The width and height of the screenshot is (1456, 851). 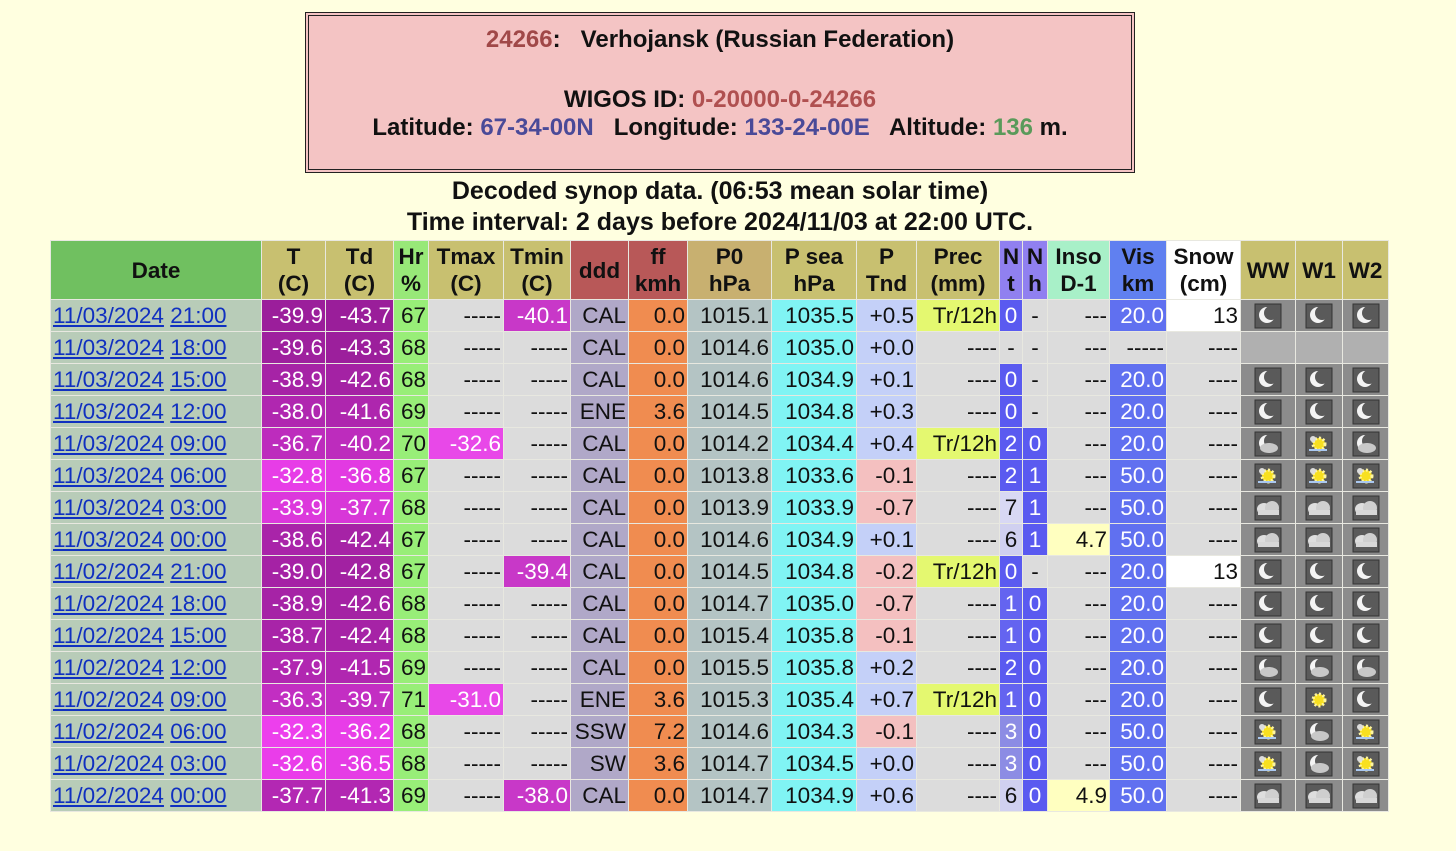 I want to click on altitude: 136, so click(x=1012, y=127).